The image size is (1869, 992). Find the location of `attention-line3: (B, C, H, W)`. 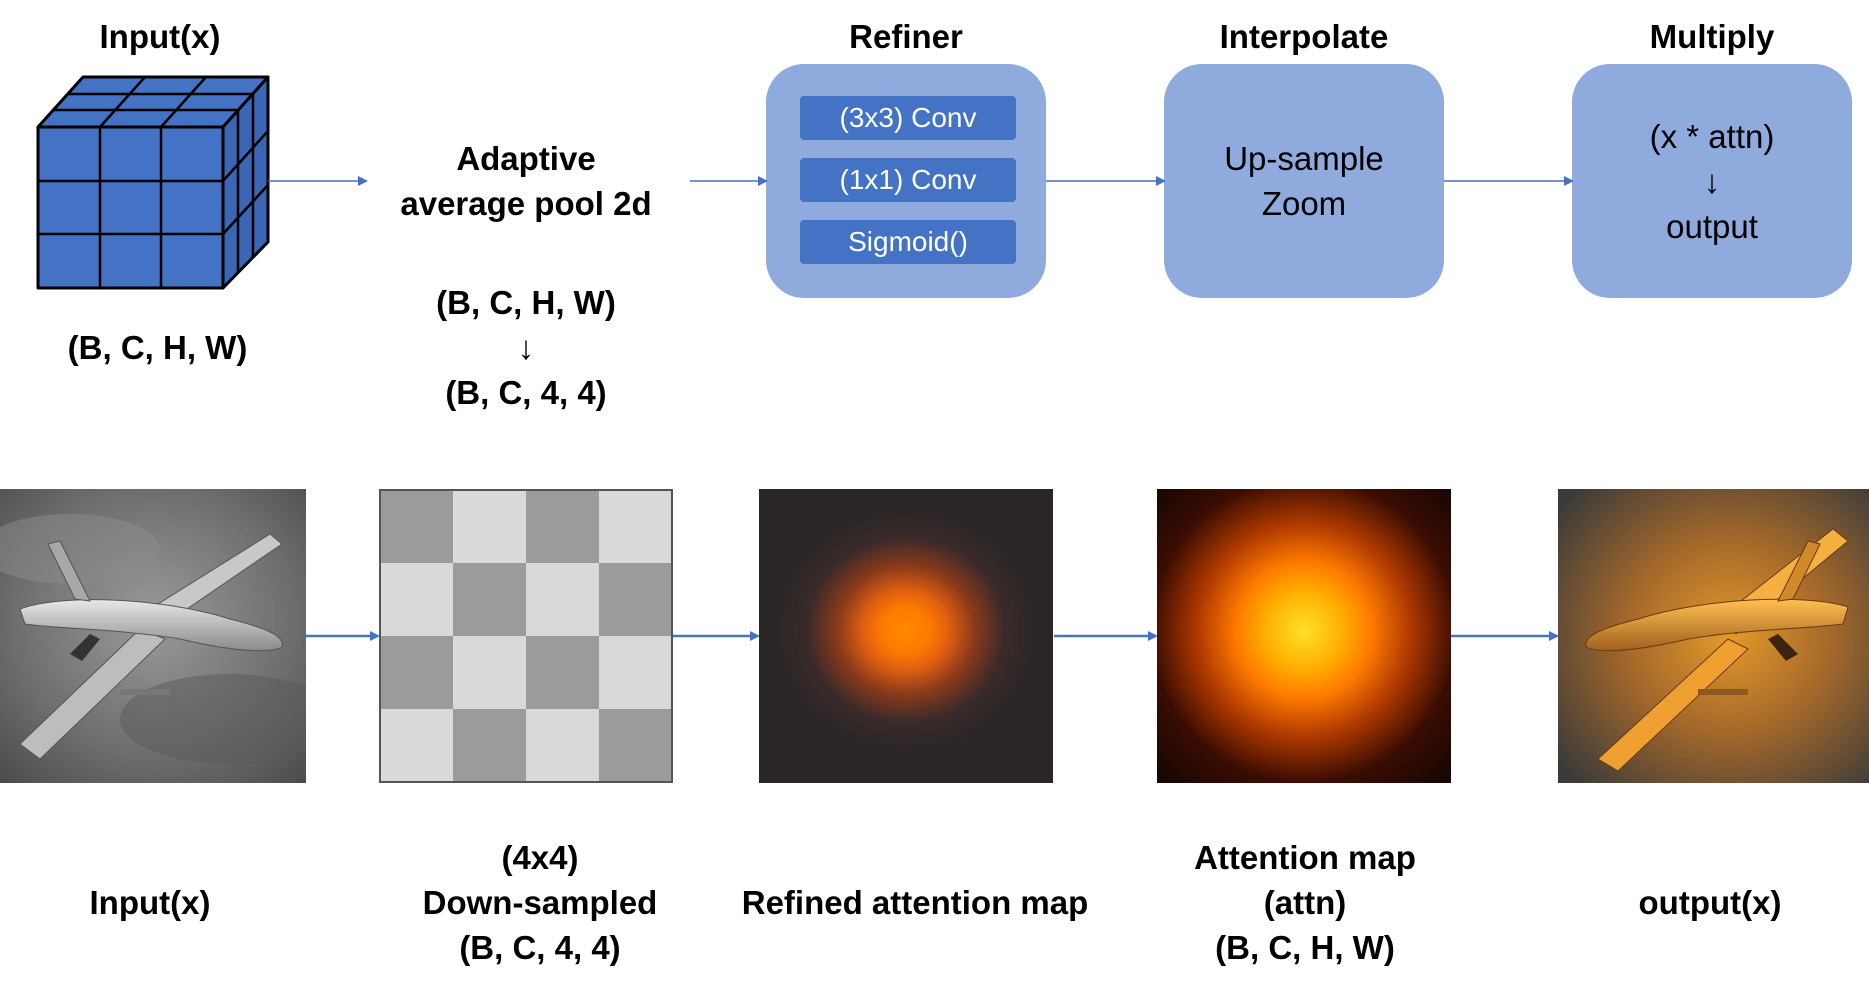

attention-line3: (B, C, H, W) is located at coordinates (1305, 947).